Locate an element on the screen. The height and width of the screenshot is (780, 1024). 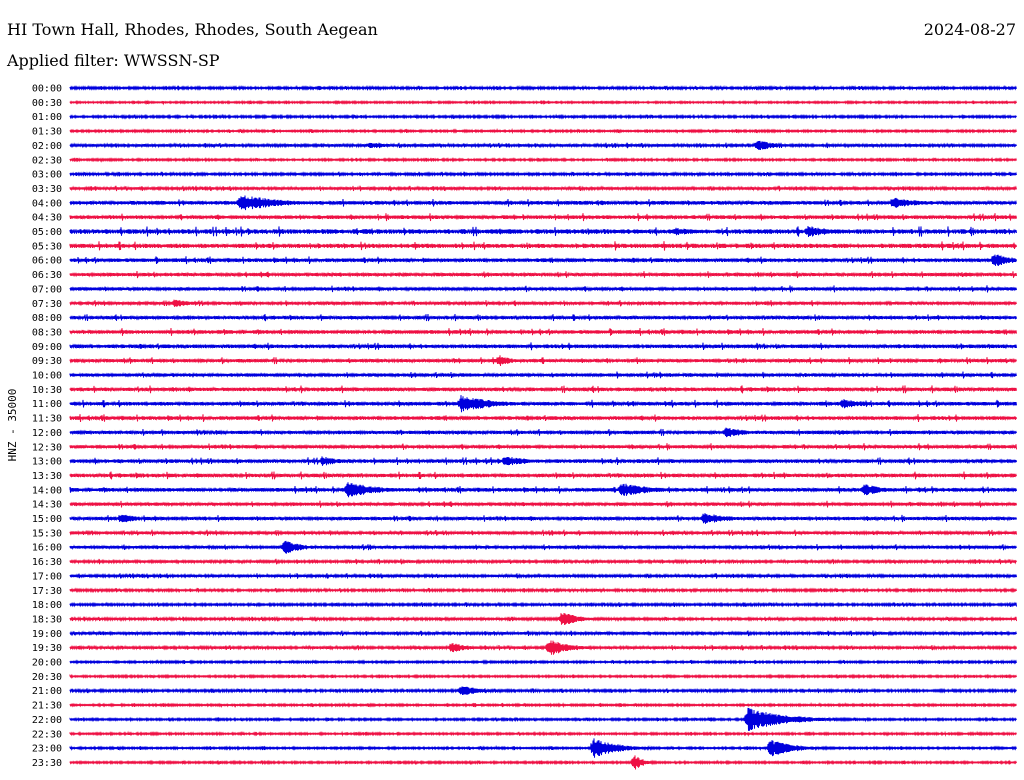
row-time-label: 15:00 is located at coordinates (47, 519).